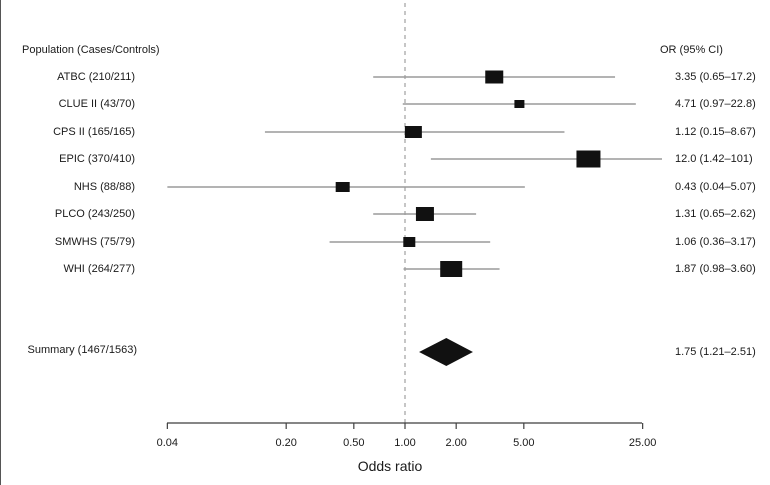 Image resolution: width=770 pixels, height=485 pixels. Describe the element at coordinates (715, 104) in the screenshot. I see `study-or-value: 4.71 (0.97–22.8)` at that location.